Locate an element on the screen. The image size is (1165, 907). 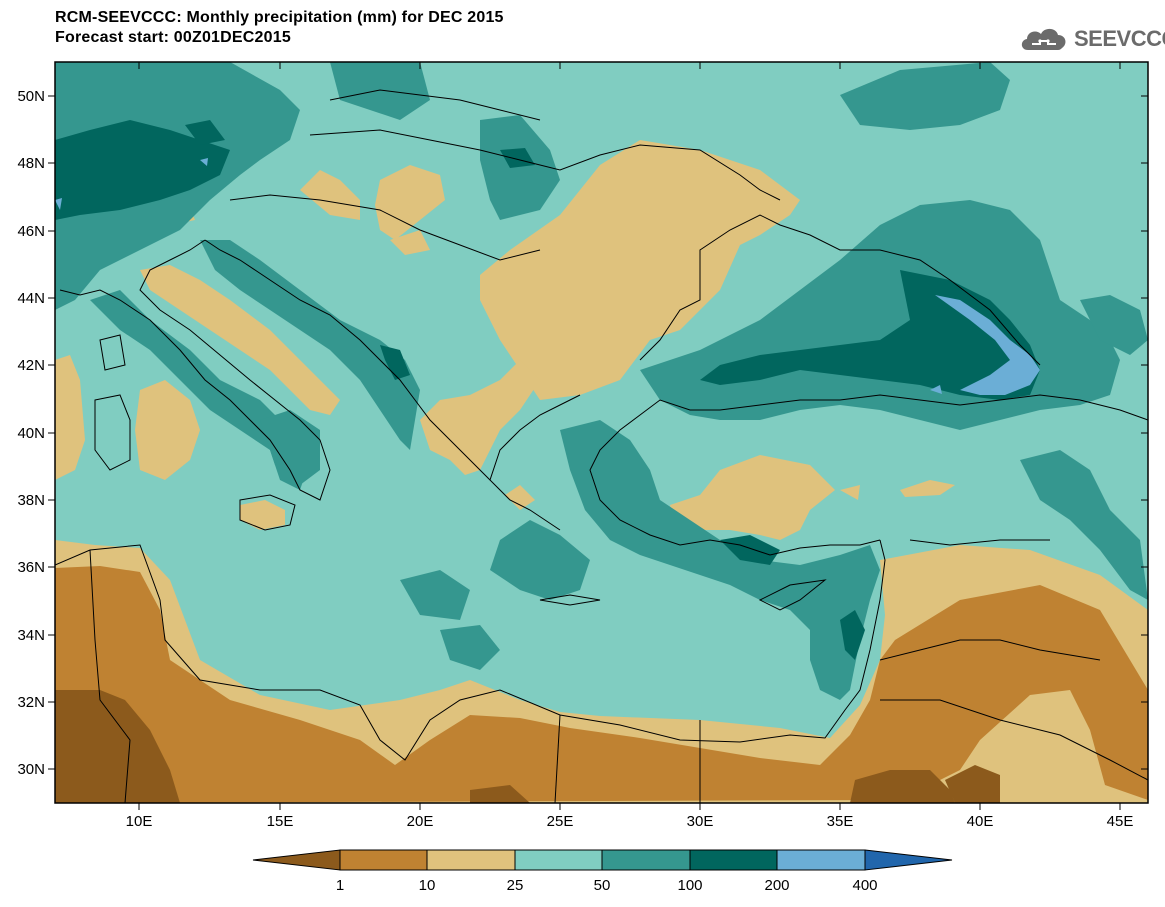
lat-tick-40n: 40N is located at coordinates (582, 433).